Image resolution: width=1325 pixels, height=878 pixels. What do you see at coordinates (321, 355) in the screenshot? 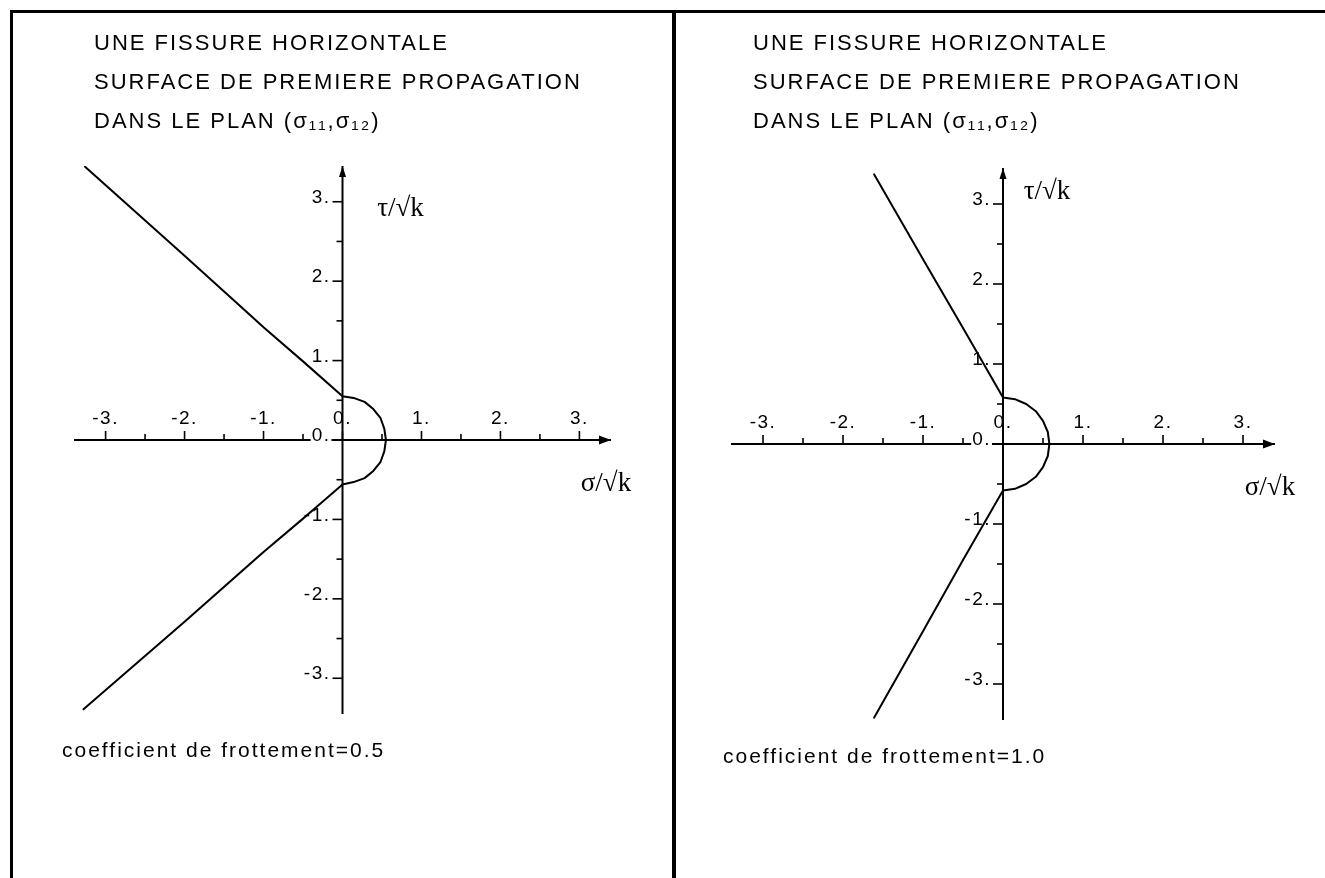
I see `y-tick-label: 1.` at bounding box center [321, 355].